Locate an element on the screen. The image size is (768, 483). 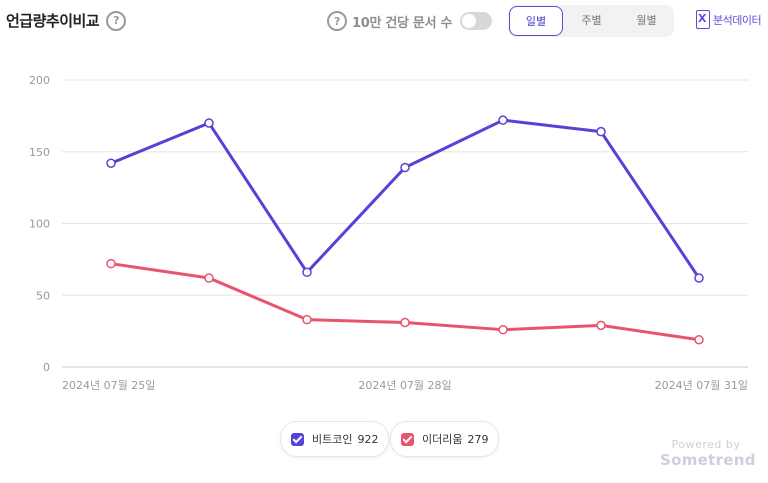
legend-series-name: 이더리움 is located at coordinates (442, 439).